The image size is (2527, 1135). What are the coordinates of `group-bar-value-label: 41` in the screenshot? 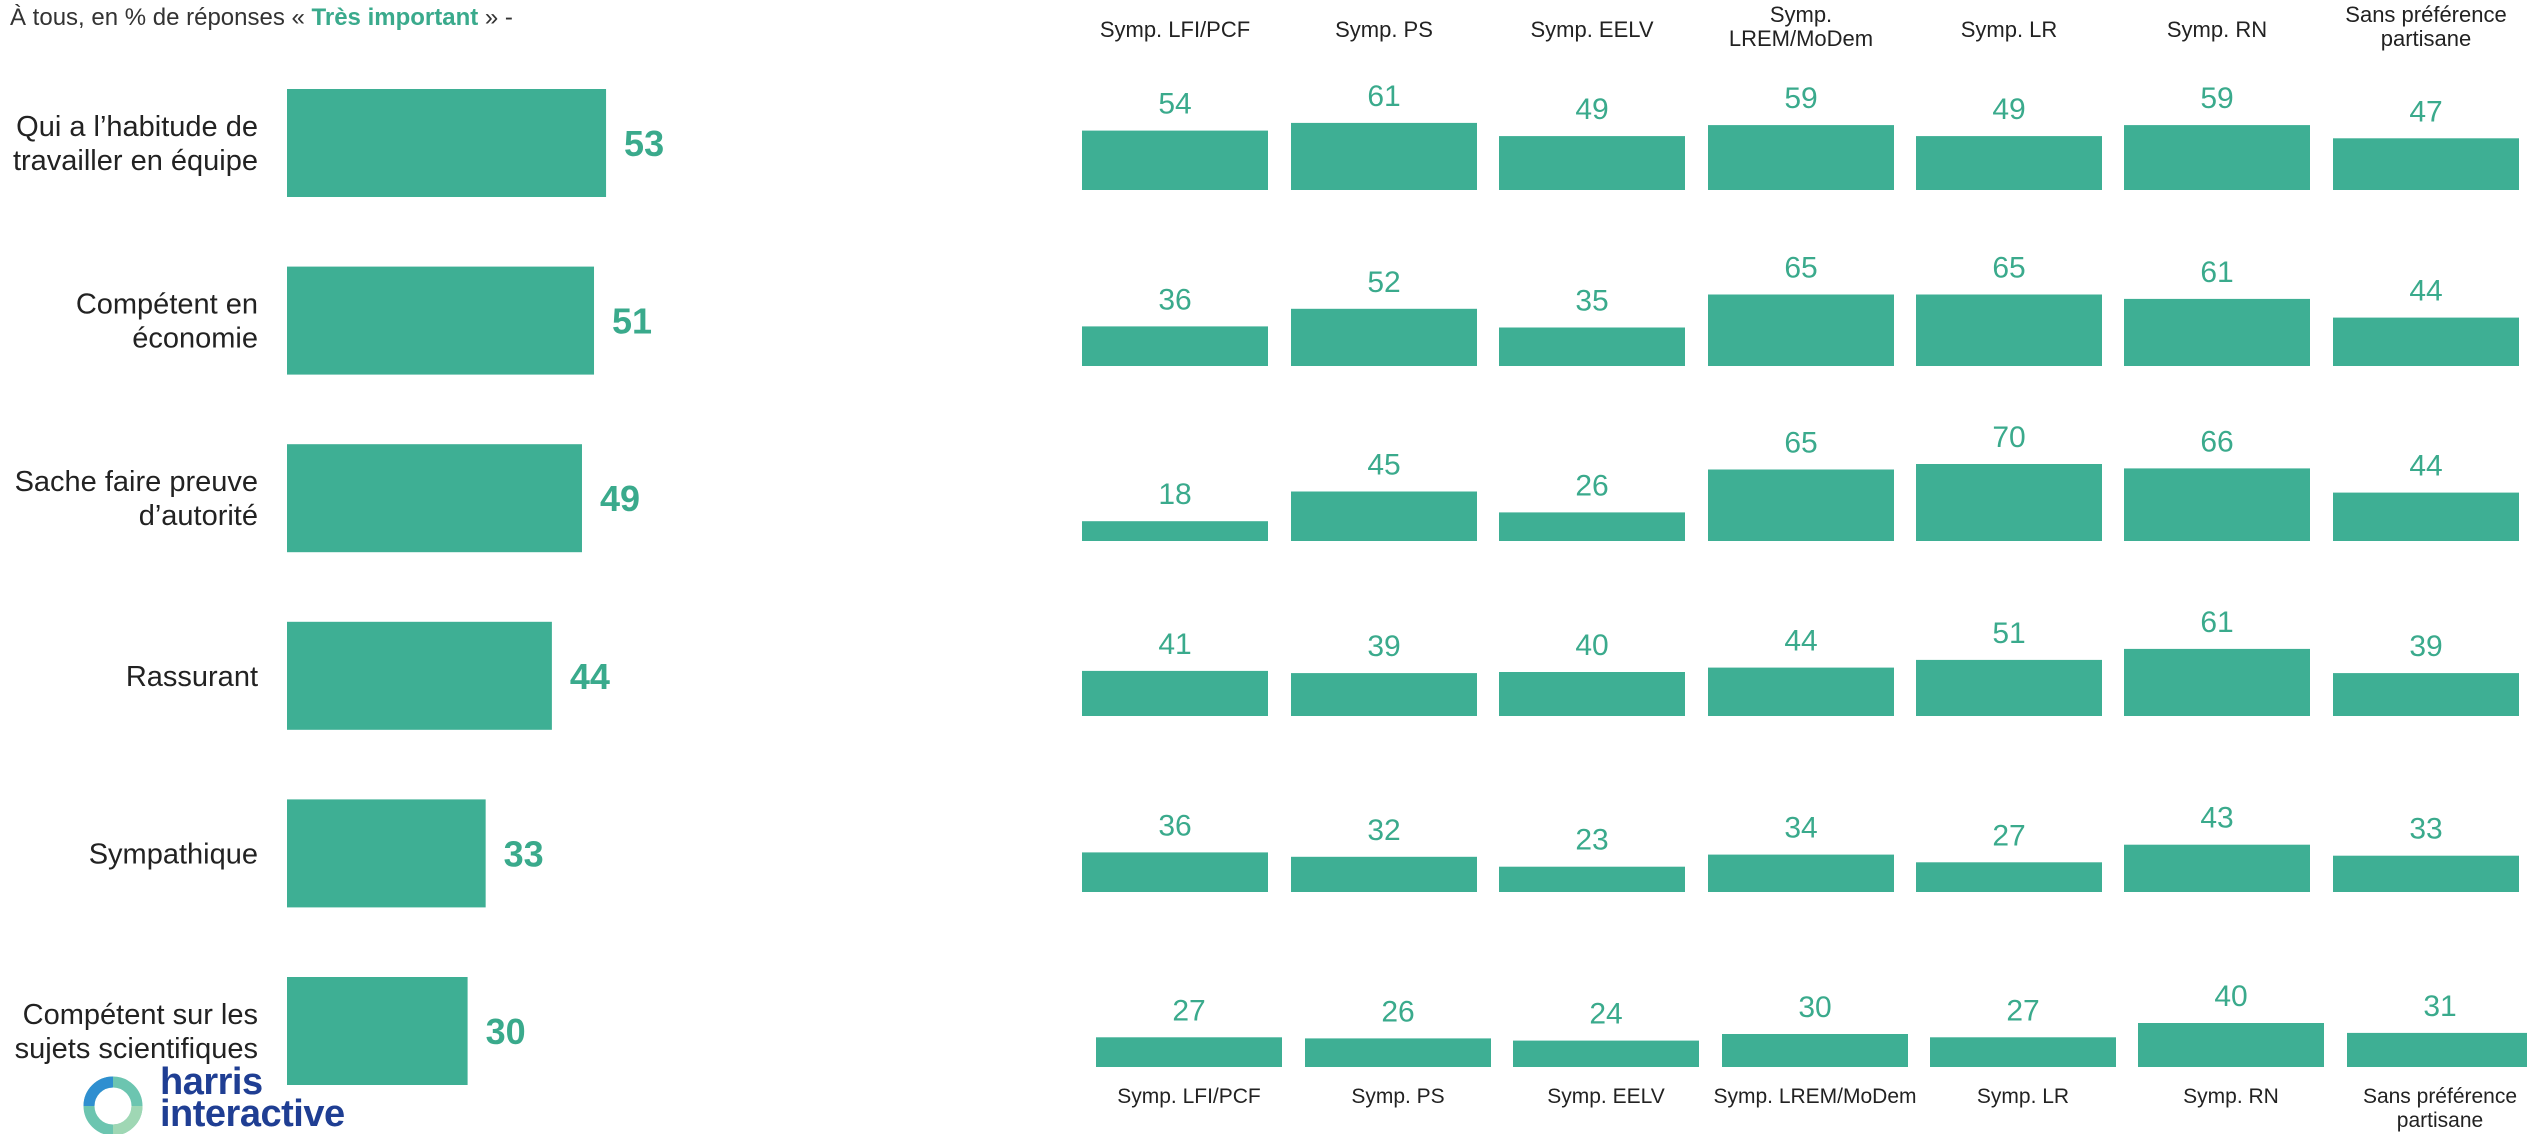 It's located at (1174, 644).